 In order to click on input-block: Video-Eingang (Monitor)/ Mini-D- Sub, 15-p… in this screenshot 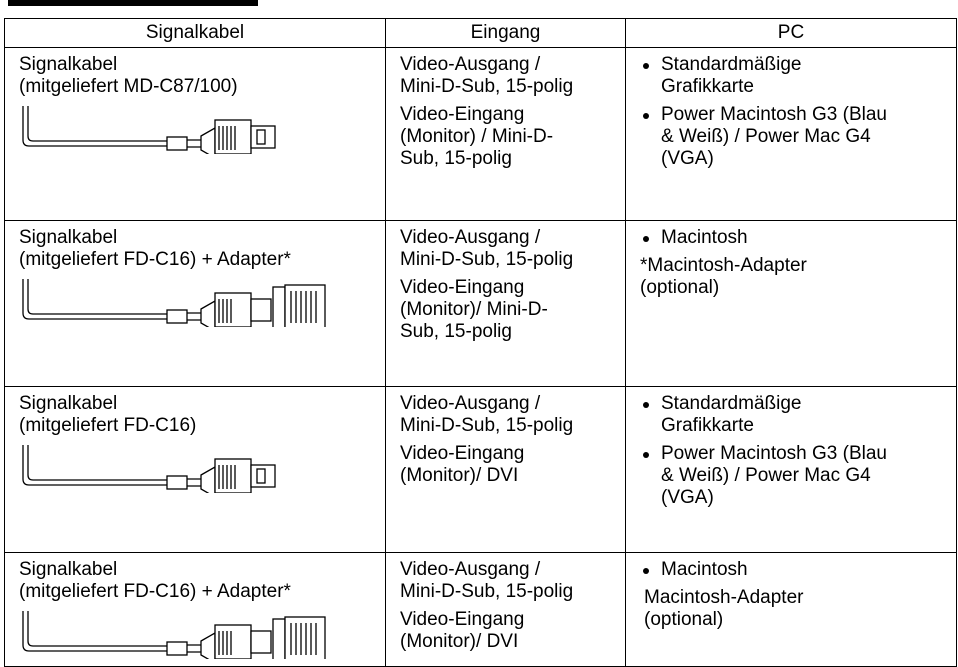, I will do `click(507, 310)`.